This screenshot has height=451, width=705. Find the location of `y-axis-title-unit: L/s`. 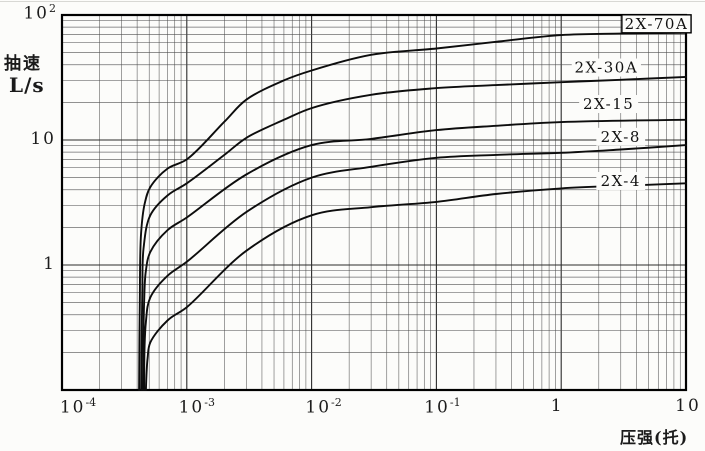

y-axis-title-unit: L/s is located at coordinates (27, 85).